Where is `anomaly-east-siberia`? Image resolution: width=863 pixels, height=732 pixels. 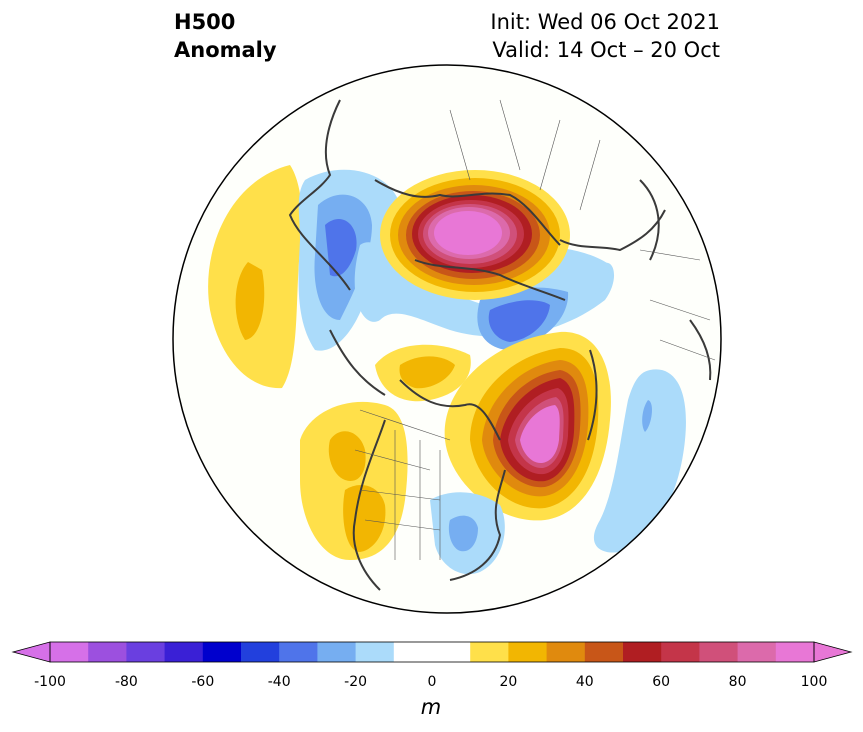 anomaly-east-siberia is located at coordinates (349, 260).